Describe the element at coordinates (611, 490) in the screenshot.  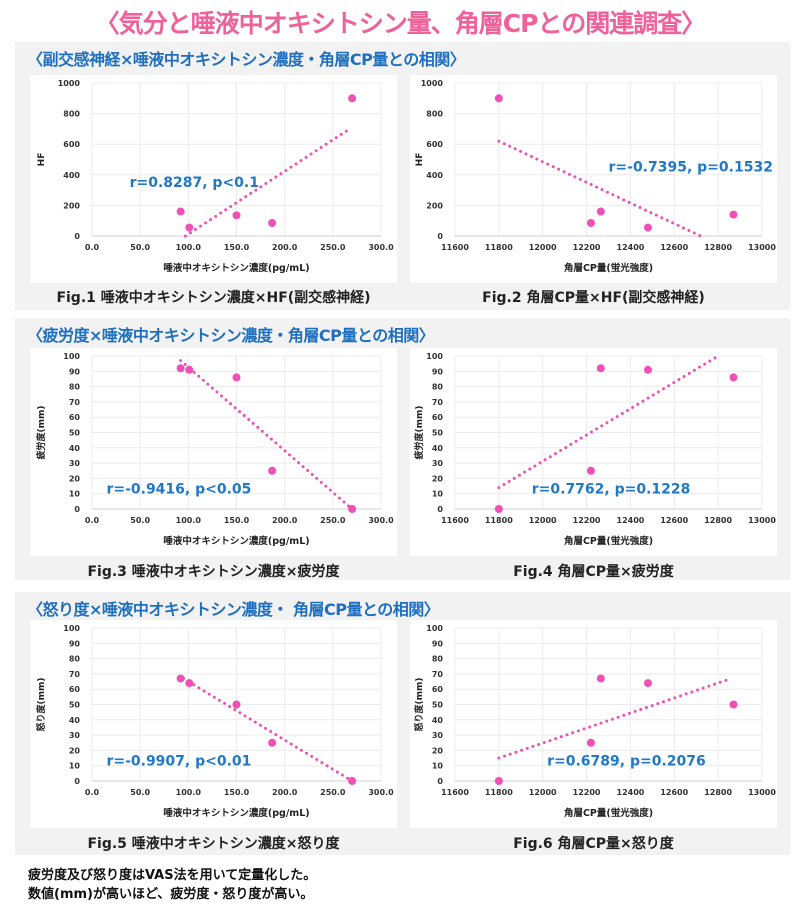
I see `correlation-annotation: r=0.7762, p=0.1228` at that location.